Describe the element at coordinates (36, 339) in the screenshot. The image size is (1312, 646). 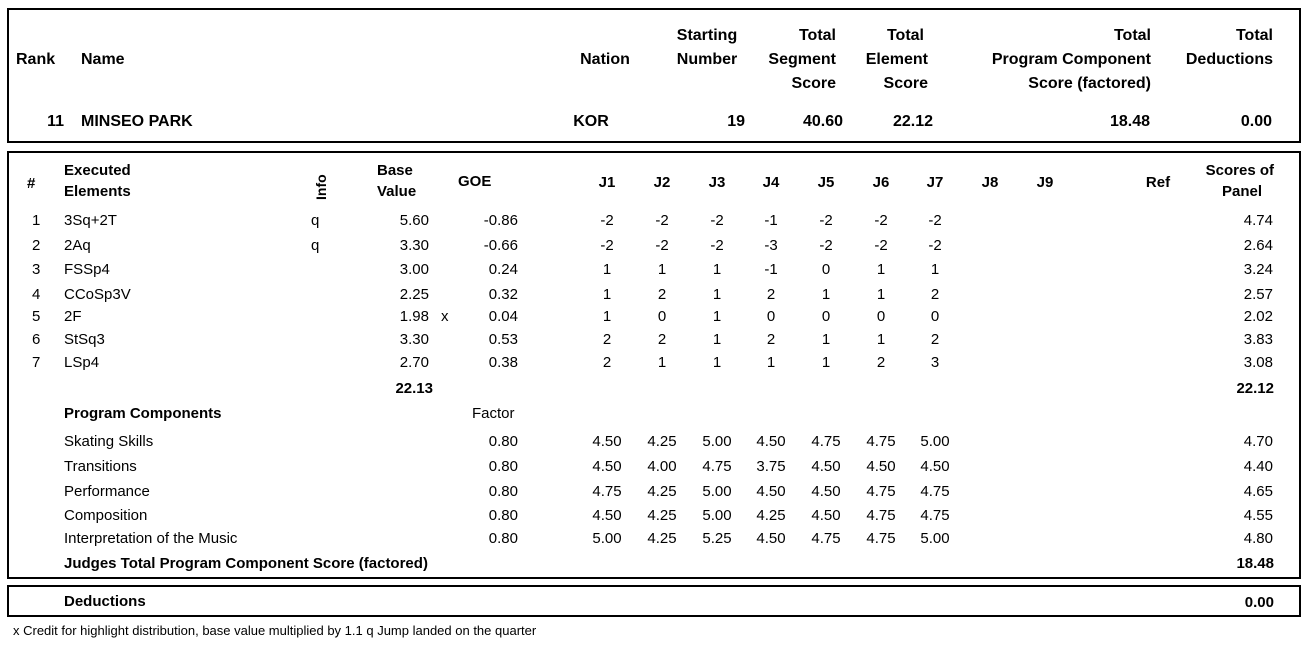
I see `element-num: 6` at that location.